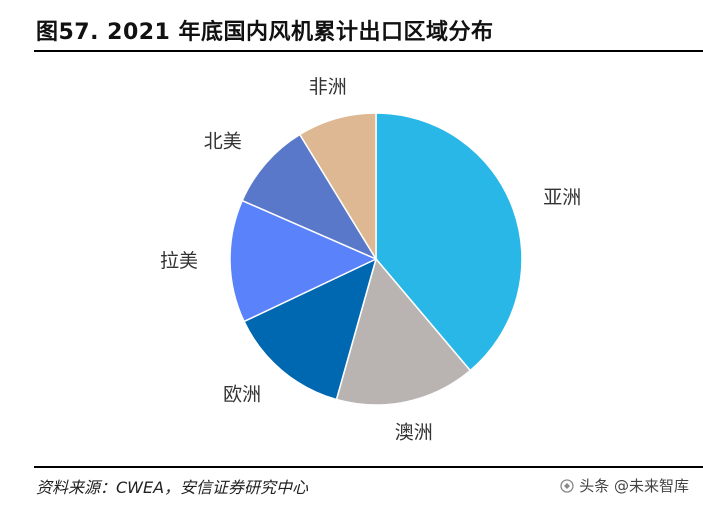 The image size is (703, 507). I want to click on figure-title: 图57. 2021 年底国内风机累计出口区域分布, so click(265, 32).